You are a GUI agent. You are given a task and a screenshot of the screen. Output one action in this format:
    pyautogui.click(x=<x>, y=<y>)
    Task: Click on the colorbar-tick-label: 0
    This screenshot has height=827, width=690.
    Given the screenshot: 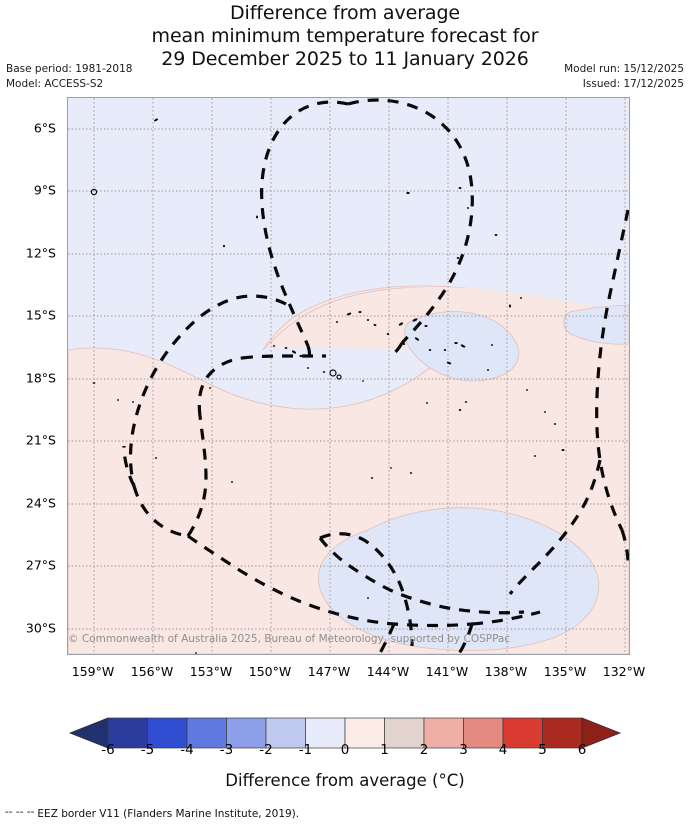 What is the action you would take?
    pyautogui.click(x=345, y=750)
    